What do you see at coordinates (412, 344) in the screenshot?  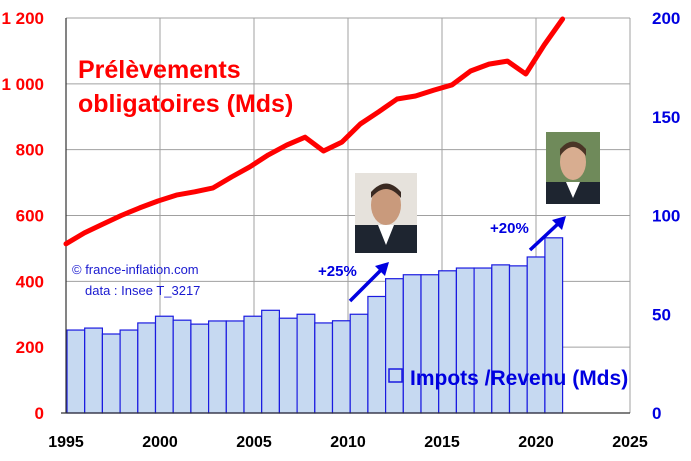 I see `bar-2014` at bounding box center [412, 344].